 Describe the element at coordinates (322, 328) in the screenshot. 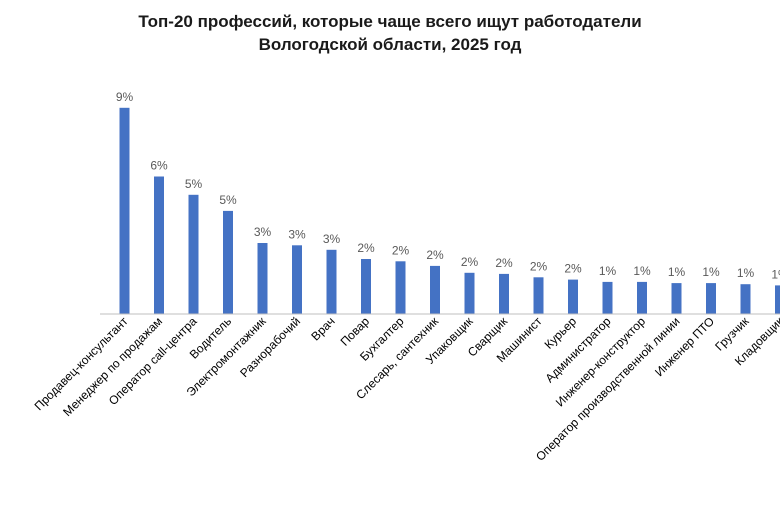

I see `category-tick-label: Врач` at that location.